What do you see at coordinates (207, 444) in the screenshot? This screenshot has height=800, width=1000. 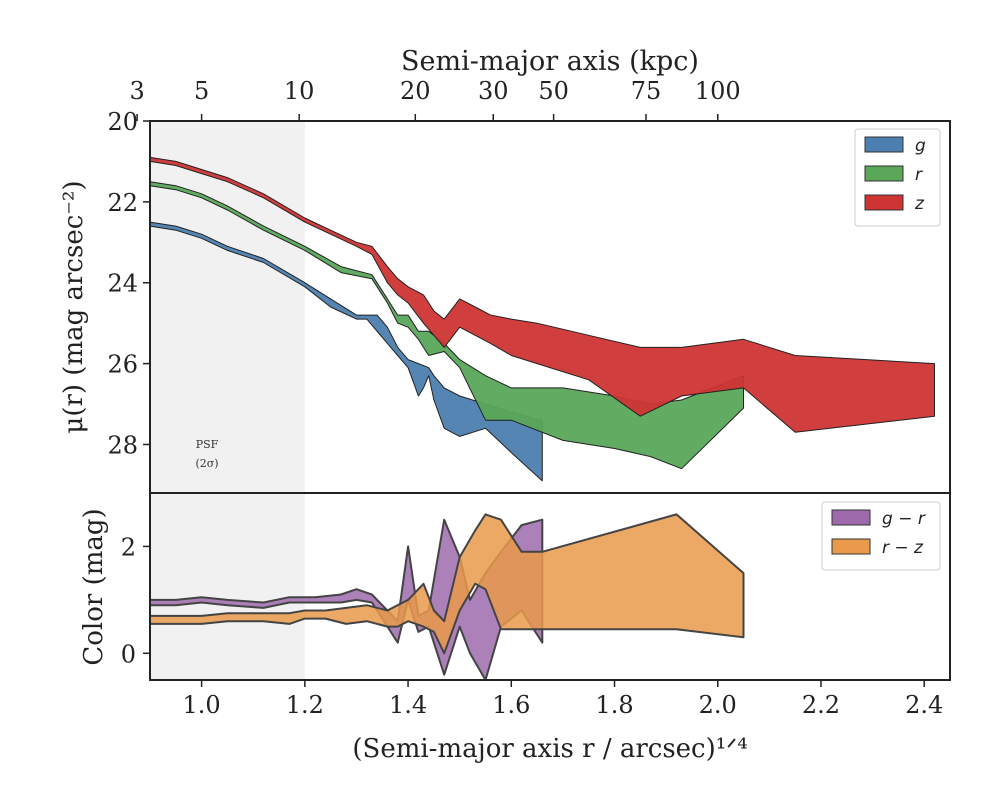 I see `psf-label-line1: PSF` at bounding box center [207, 444].